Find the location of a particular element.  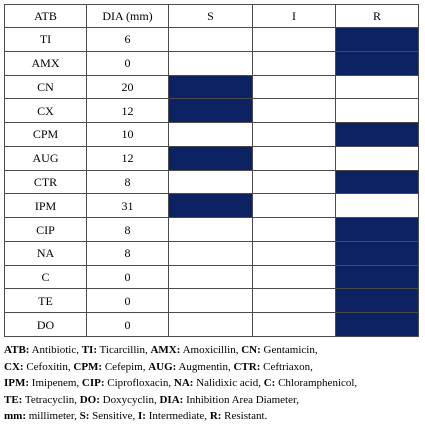

legend-term: AMX: is located at coordinates (165, 350).